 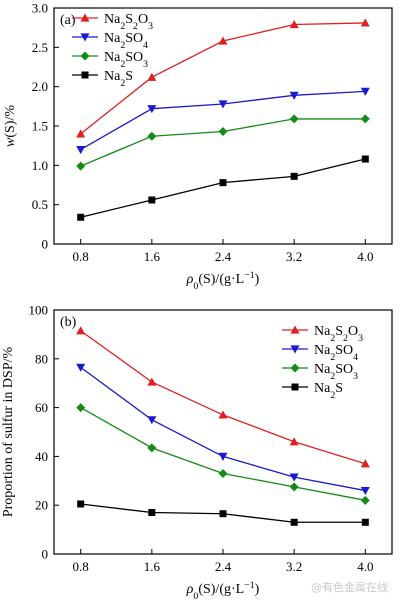 I want to click on series-line-na2s, so click(x=223, y=188).